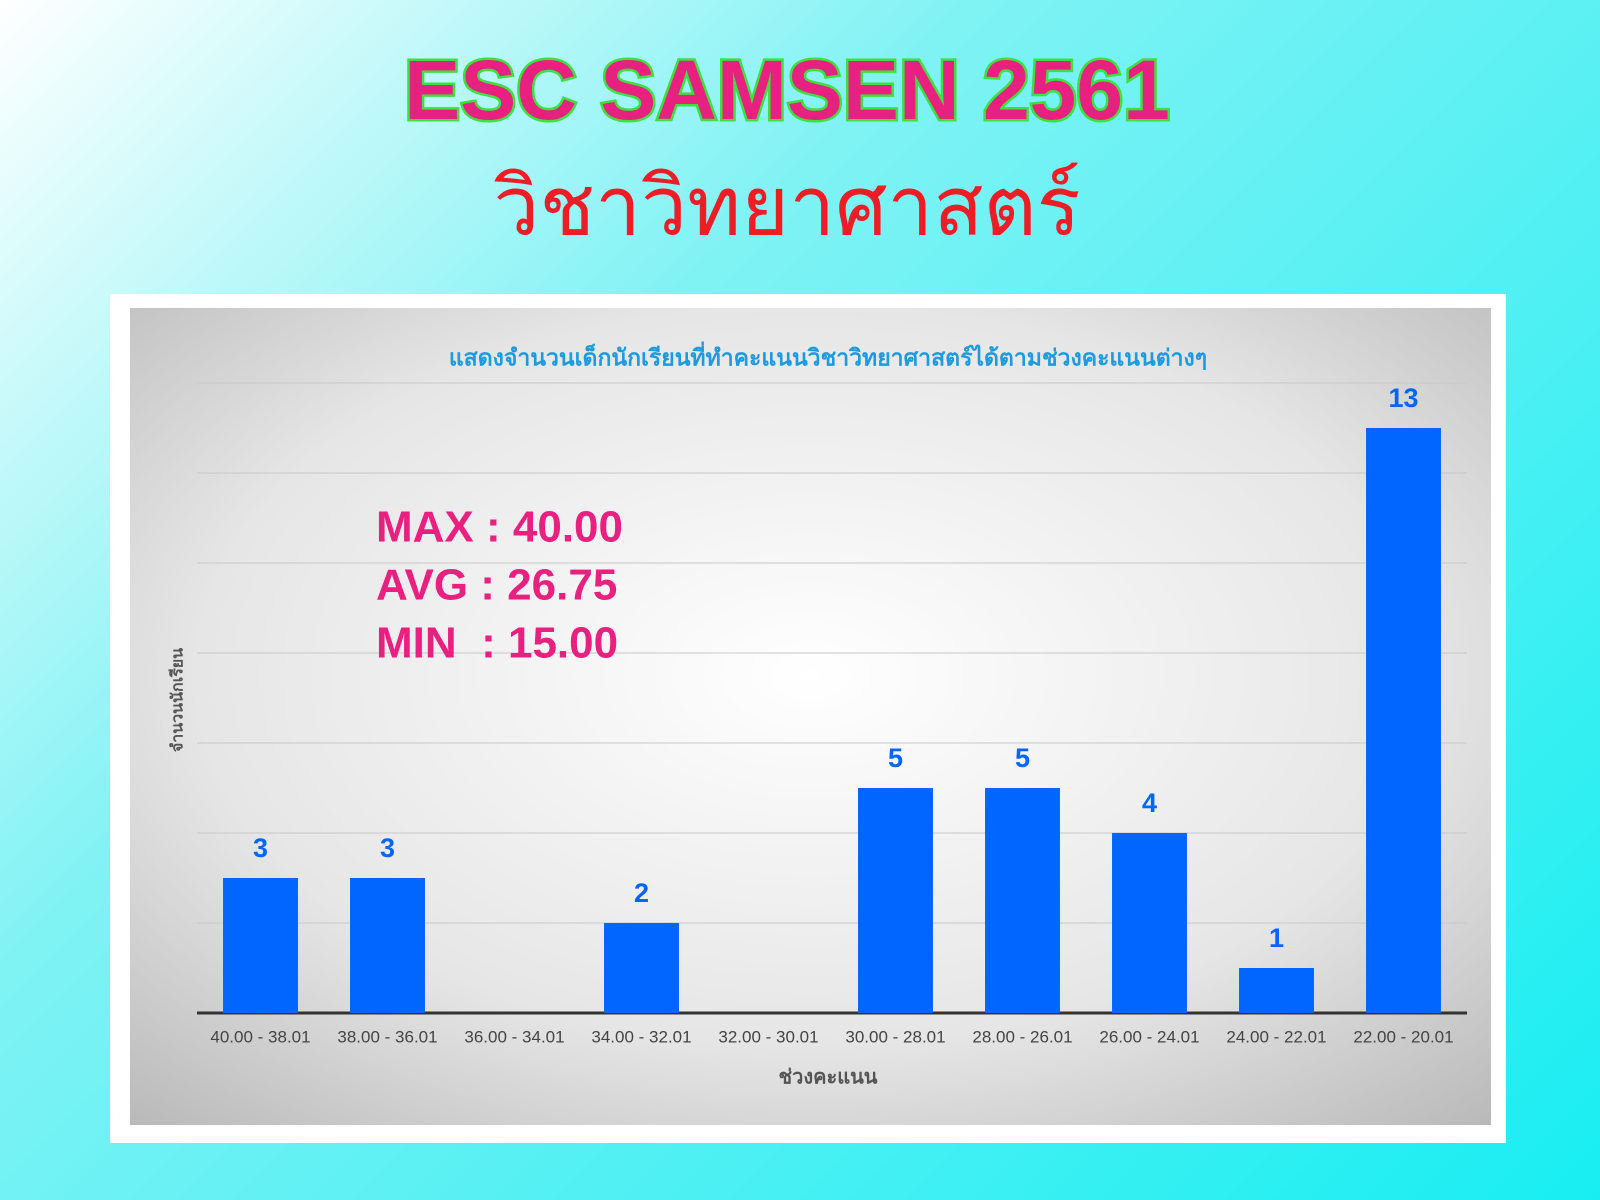 The width and height of the screenshot is (1600, 1200). I want to click on x-tick-label: 40.00 - 38.01, so click(260, 1036).